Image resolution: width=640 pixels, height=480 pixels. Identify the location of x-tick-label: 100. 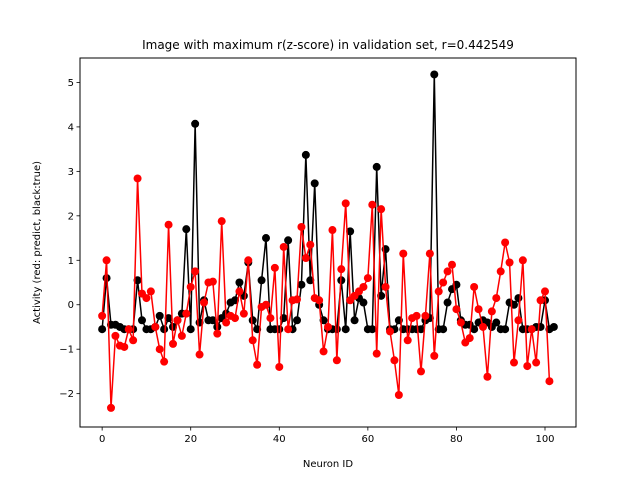
(544, 439).